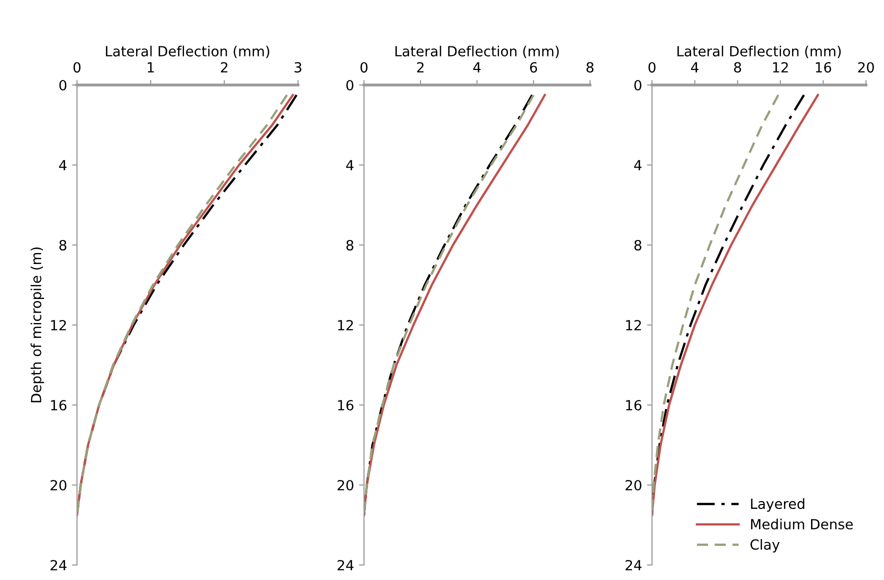 Image resolution: width=884 pixels, height=580 pixels. Describe the element at coordinates (37, 325) in the screenshot. I see `y-axis-title: Depth of micropile (m)` at that location.